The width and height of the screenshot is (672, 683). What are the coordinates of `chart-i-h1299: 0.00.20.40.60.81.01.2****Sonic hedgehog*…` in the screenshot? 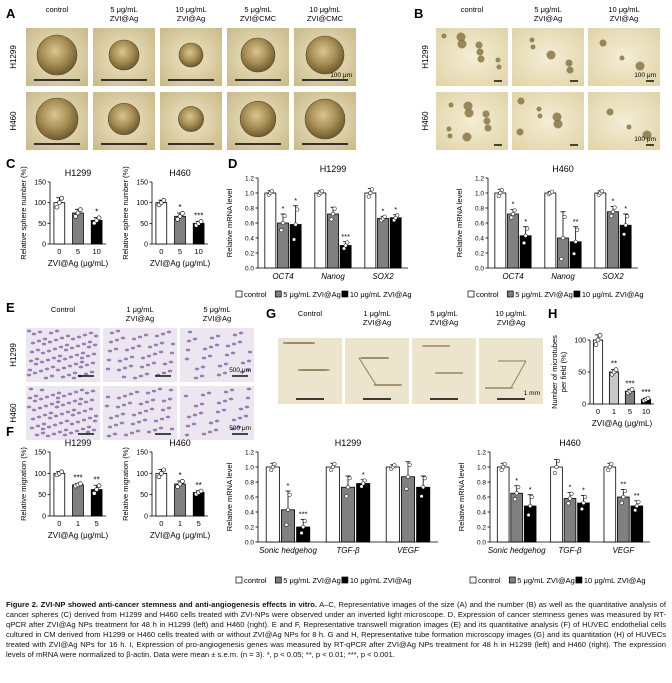 It's located at (331, 496).